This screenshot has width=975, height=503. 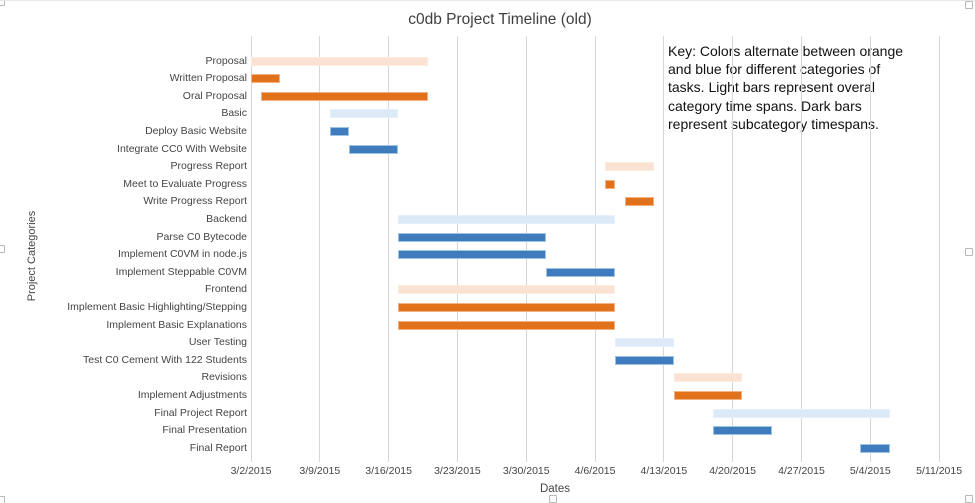 What do you see at coordinates (500, 19) in the screenshot?
I see `chart-title: c0db Project Timeline (old)` at bounding box center [500, 19].